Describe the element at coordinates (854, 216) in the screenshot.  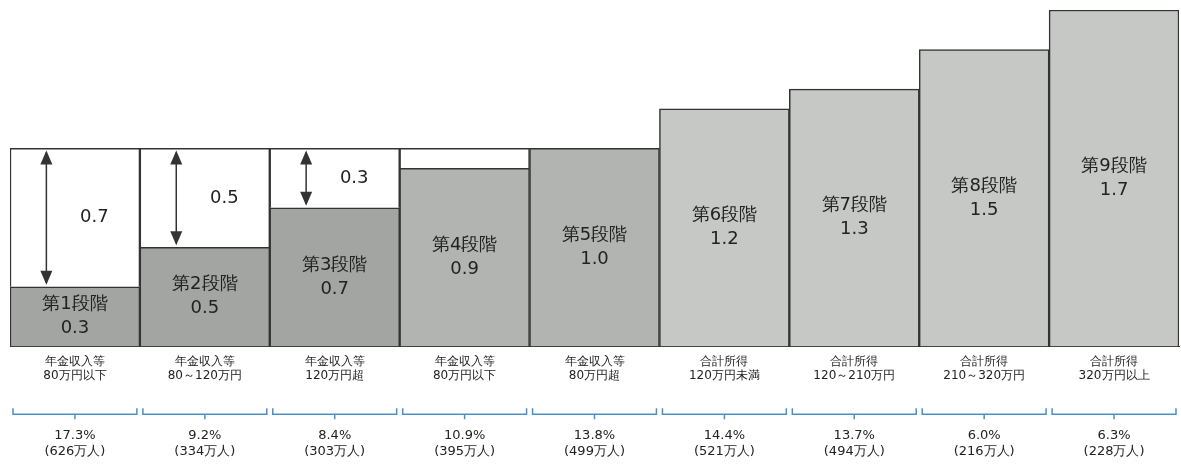
I see `data-label: 第7段階 1.3` at that location.